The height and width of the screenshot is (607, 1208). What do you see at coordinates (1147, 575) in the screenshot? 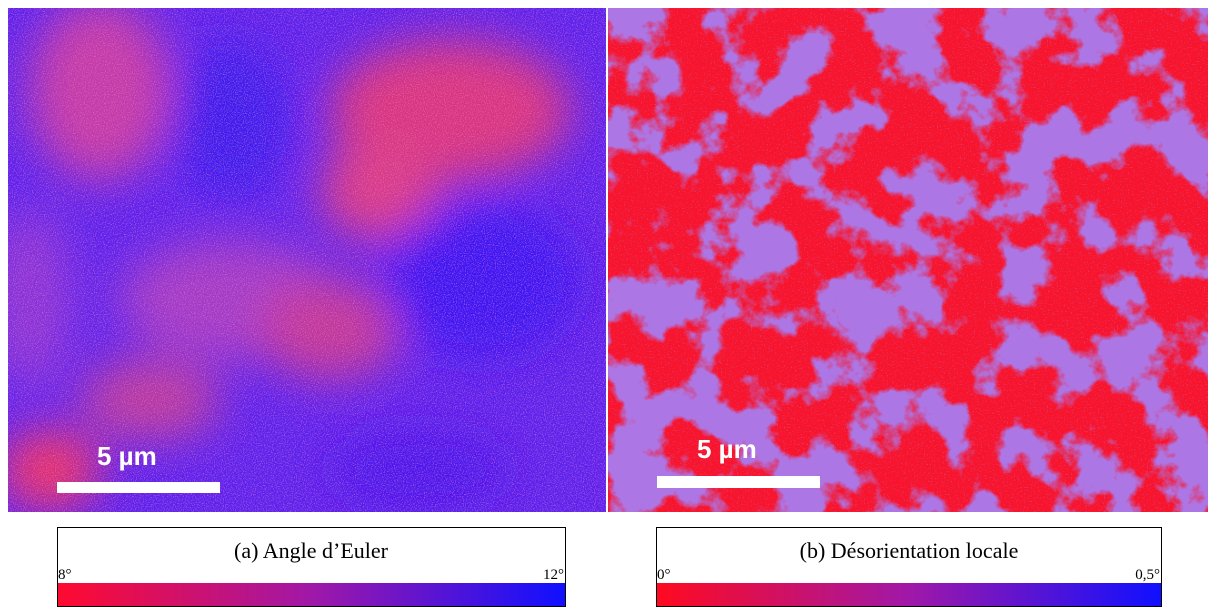
I see `colorbar-max: 0,5°` at bounding box center [1147, 575].